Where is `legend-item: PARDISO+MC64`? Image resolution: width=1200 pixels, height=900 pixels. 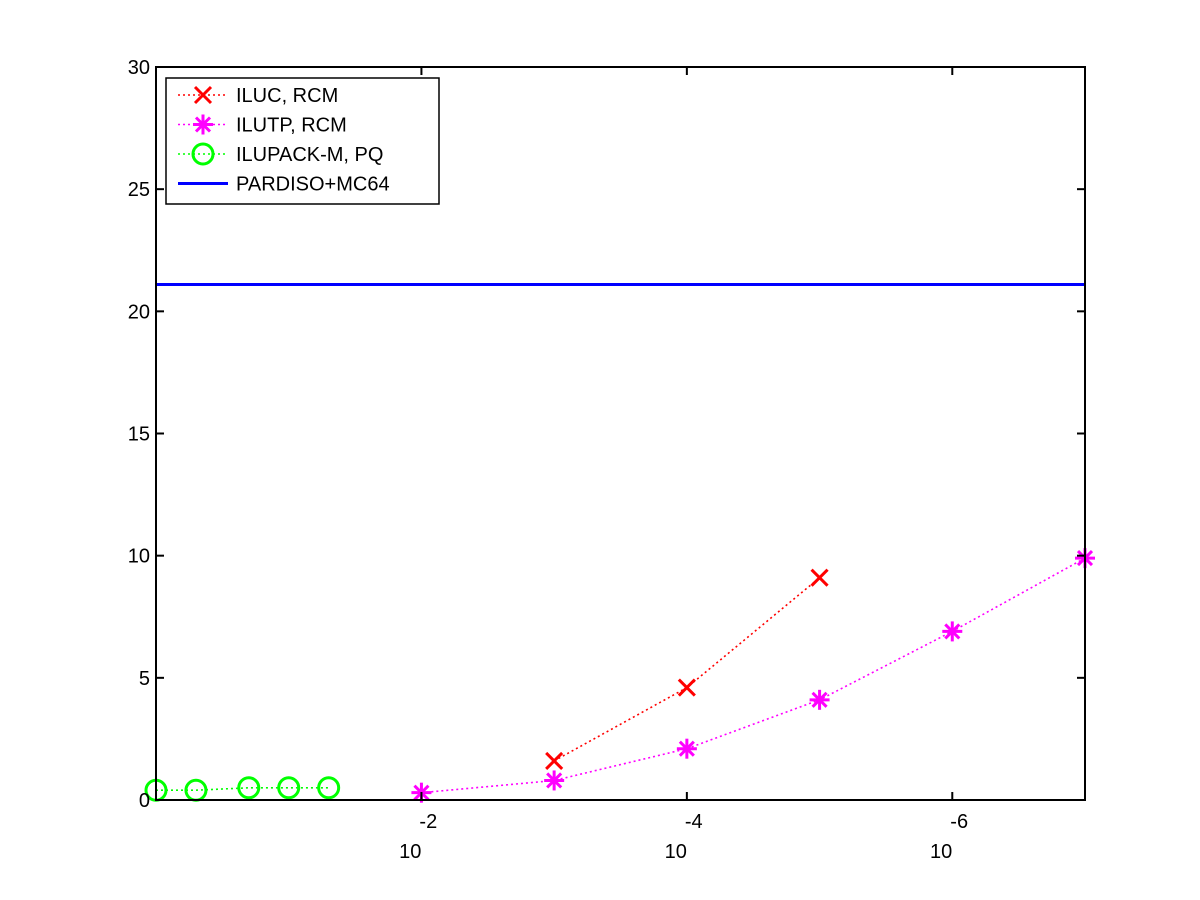
legend-item: PARDISO+MC64 is located at coordinates (284, 185).